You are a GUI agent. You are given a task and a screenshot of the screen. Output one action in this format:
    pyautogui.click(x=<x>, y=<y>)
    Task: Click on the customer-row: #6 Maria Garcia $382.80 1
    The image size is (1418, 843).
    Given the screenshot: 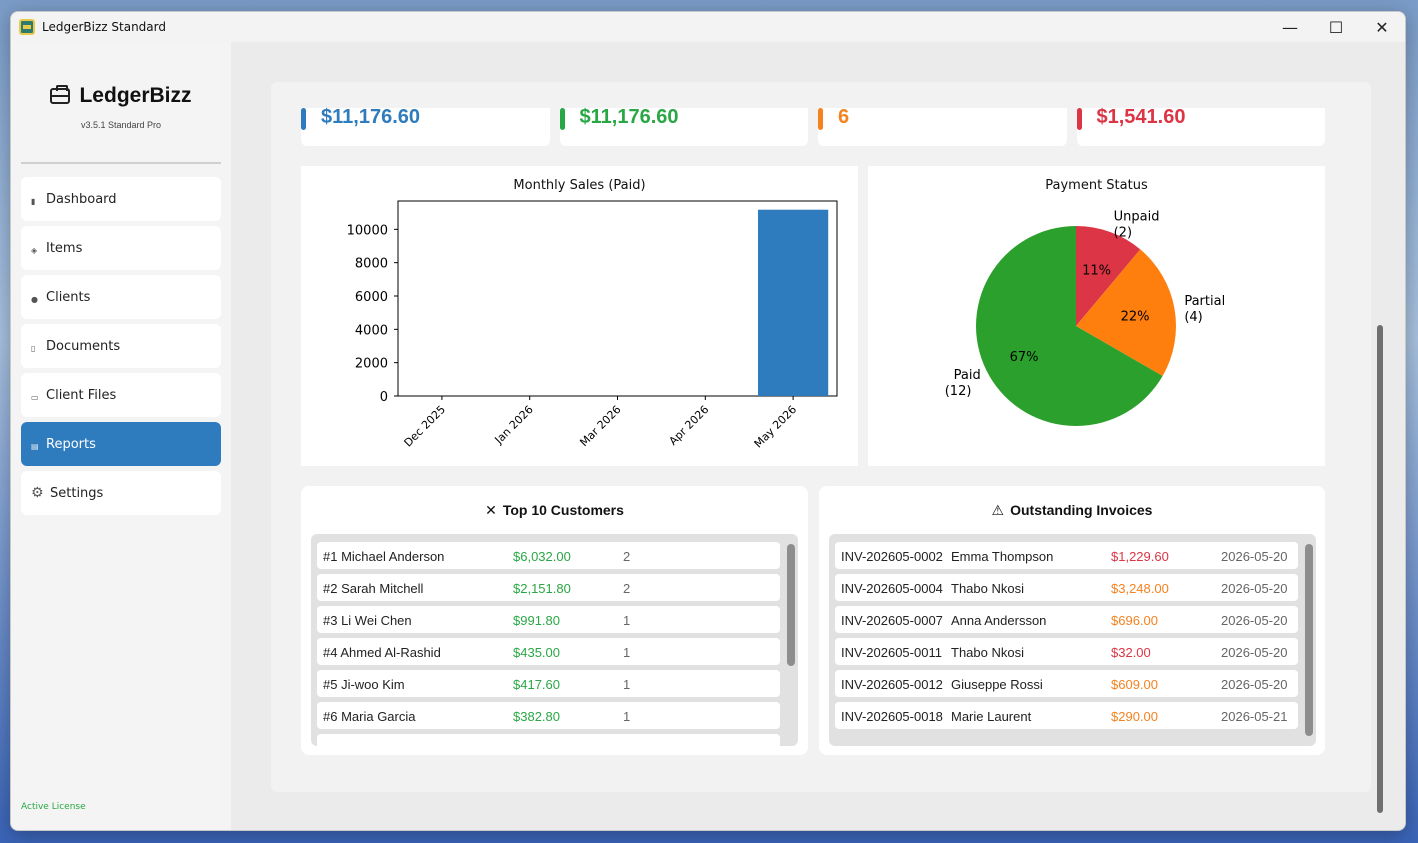 What is the action you would take?
    pyautogui.click(x=548, y=715)
    